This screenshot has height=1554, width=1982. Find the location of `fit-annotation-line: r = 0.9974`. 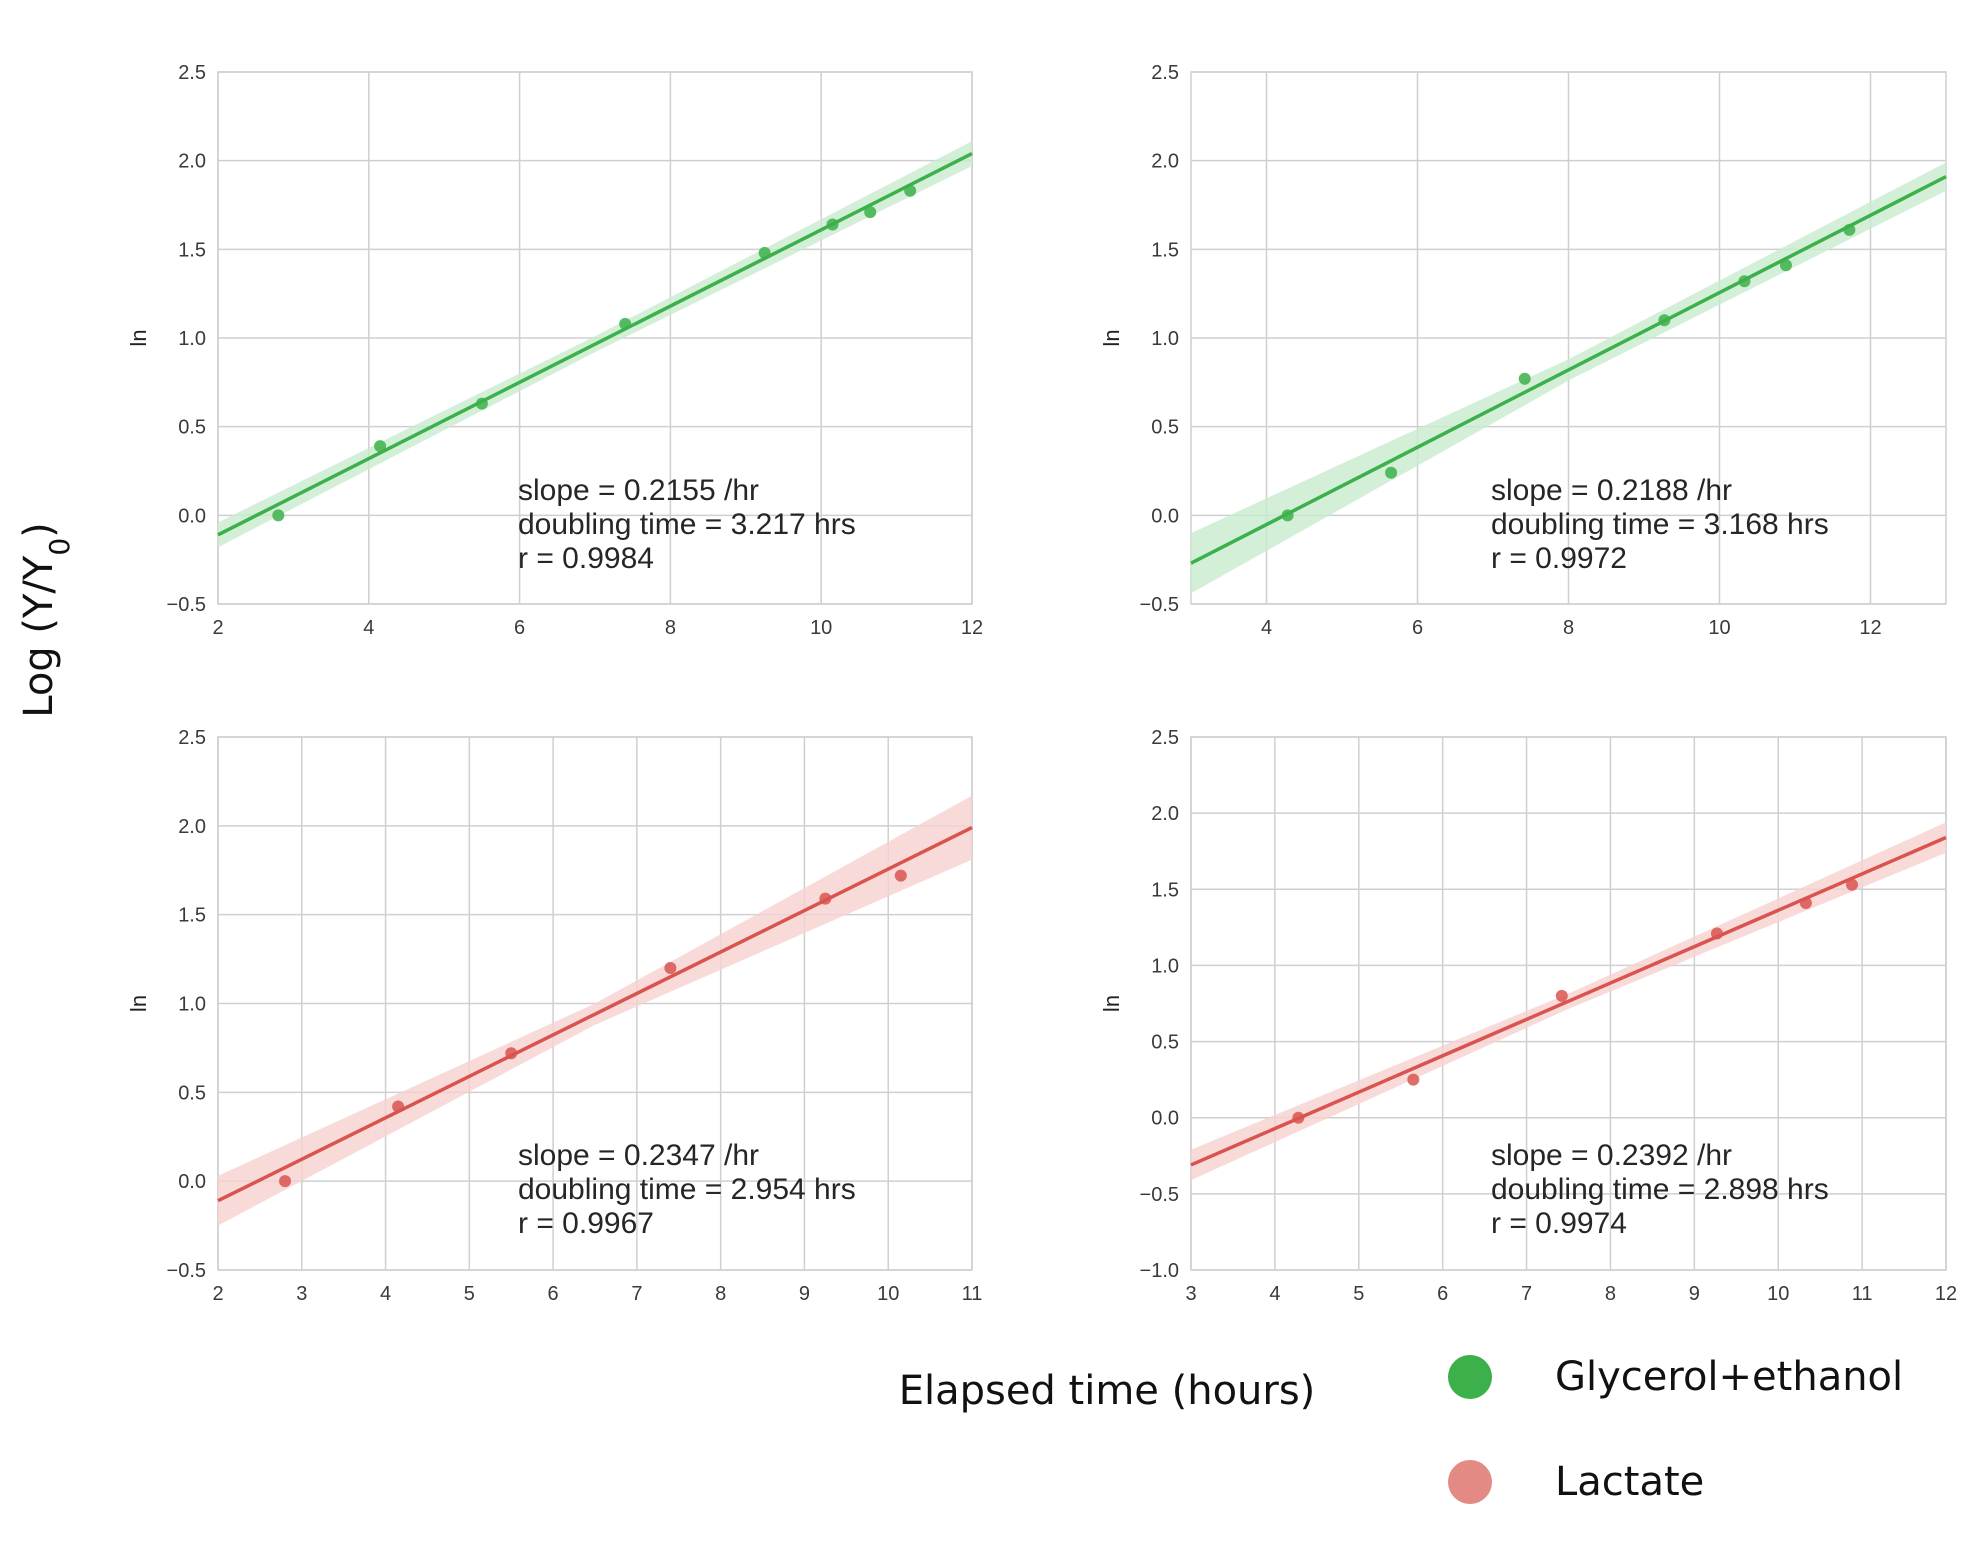

fit-annotation-line: r = 0.9974 is located at coordinates (1559, 1223).